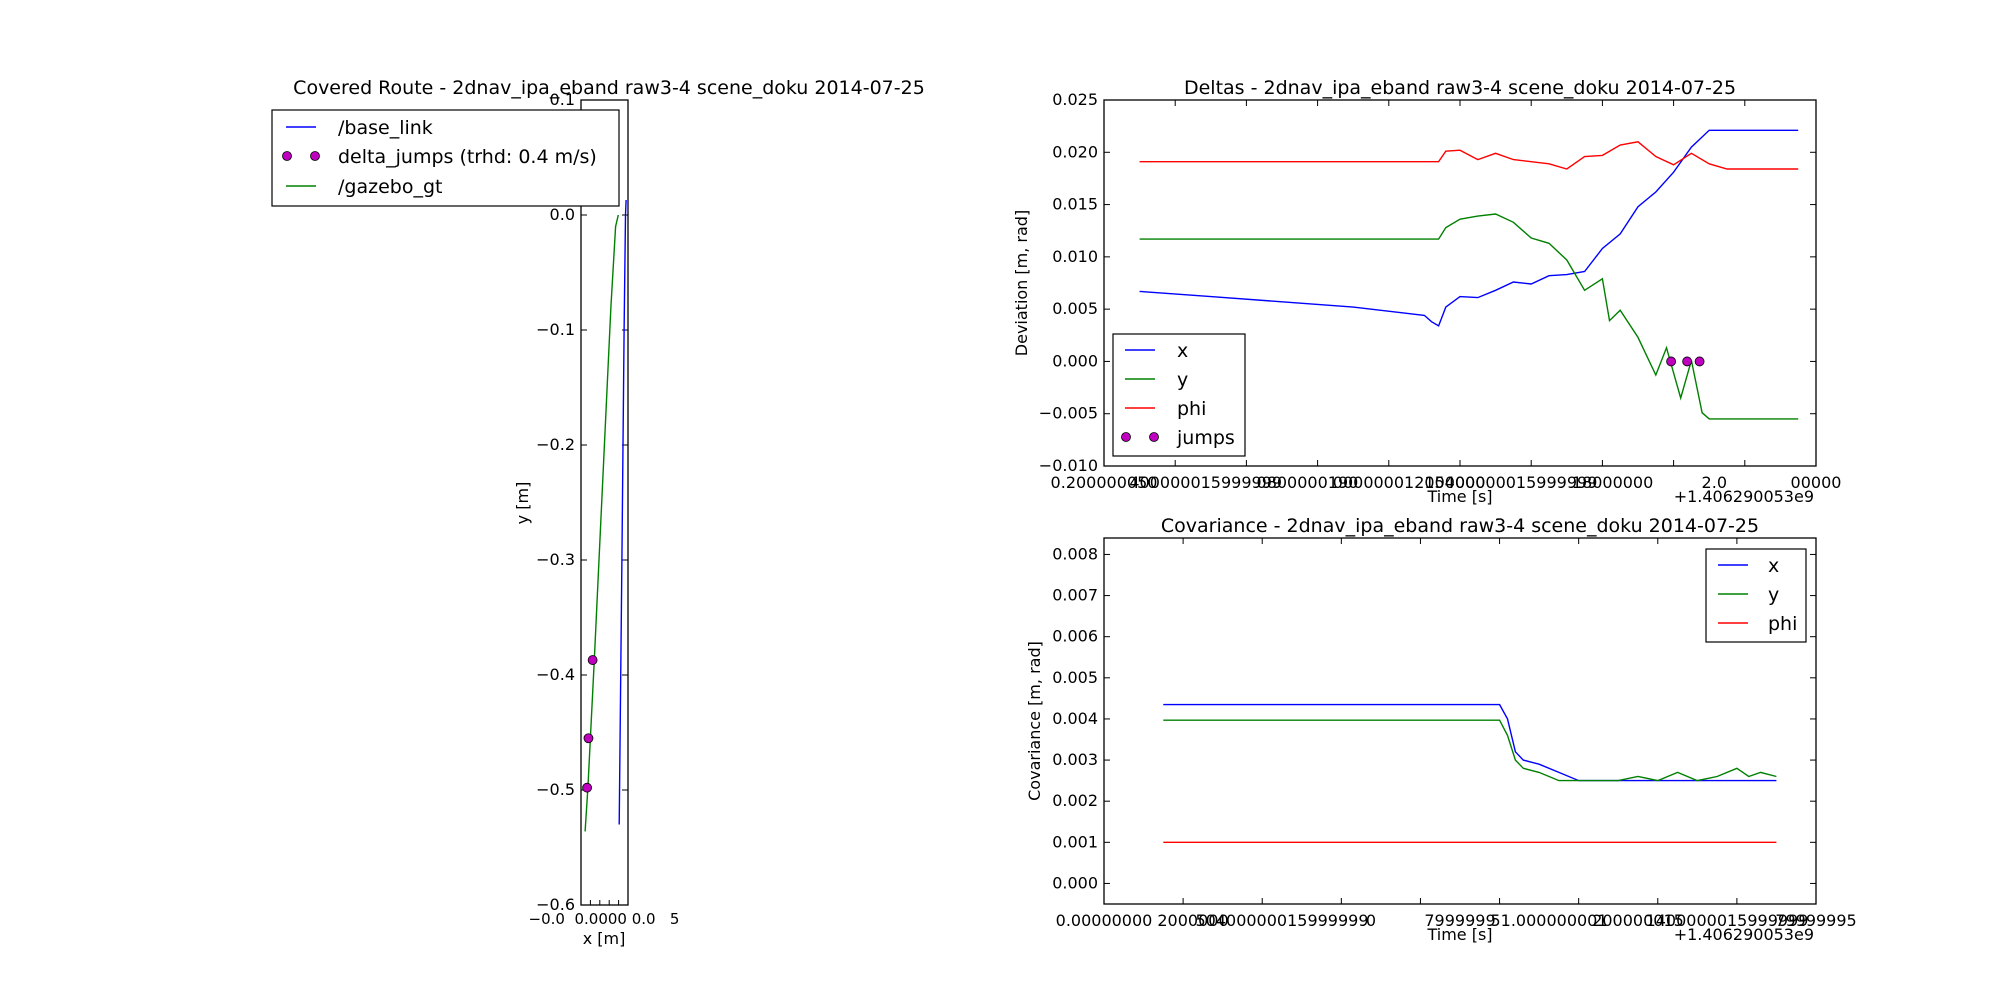  Describe the element at coordinates (1756, 595) in the screenshot. I see `covariance-legend: x y phi` at that location.